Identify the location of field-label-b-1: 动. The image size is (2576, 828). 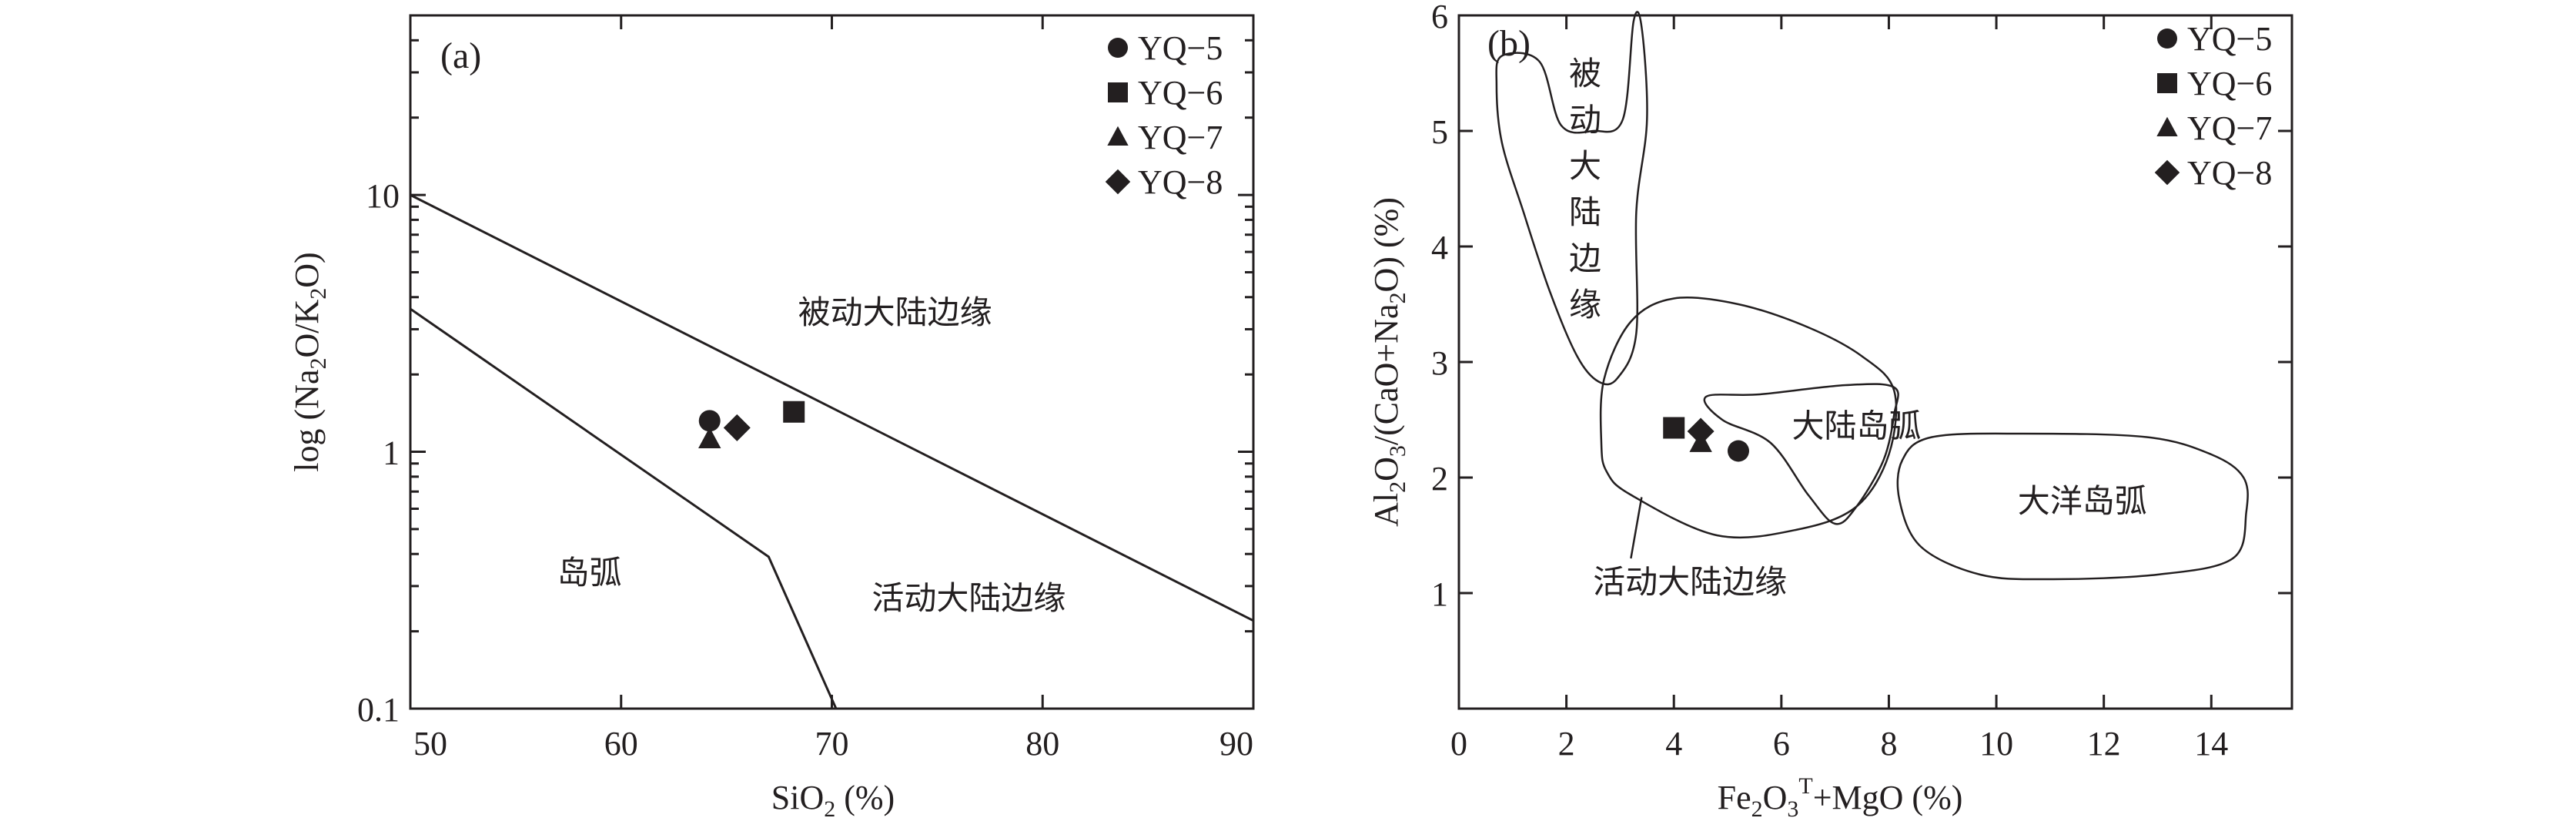
(1585, 120).